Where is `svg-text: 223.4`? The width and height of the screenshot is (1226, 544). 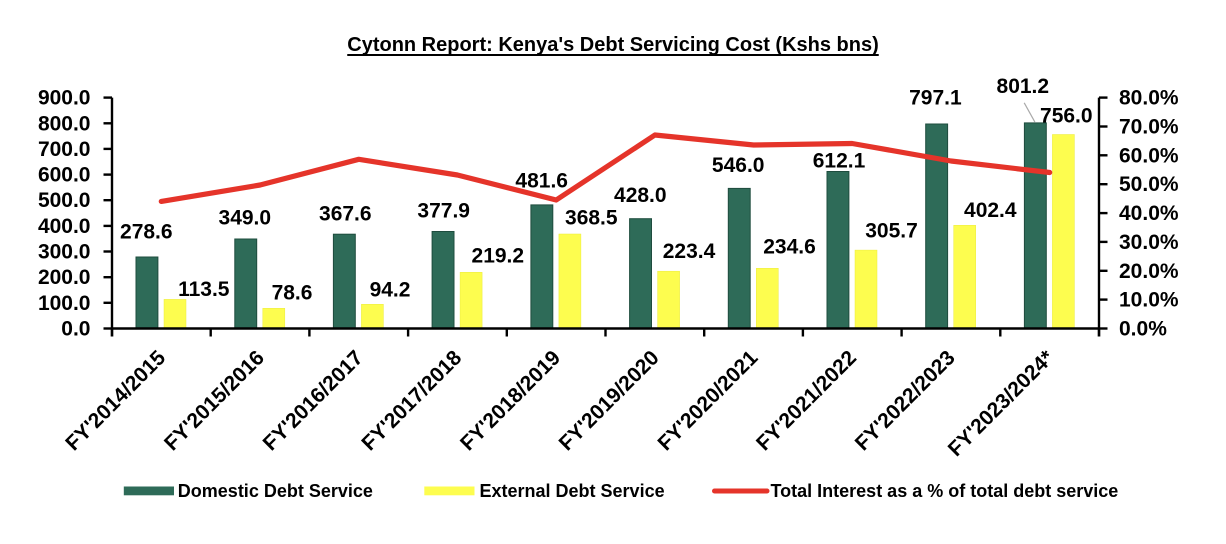 svg-text: 223.4 is located at coordinates (689, 251).